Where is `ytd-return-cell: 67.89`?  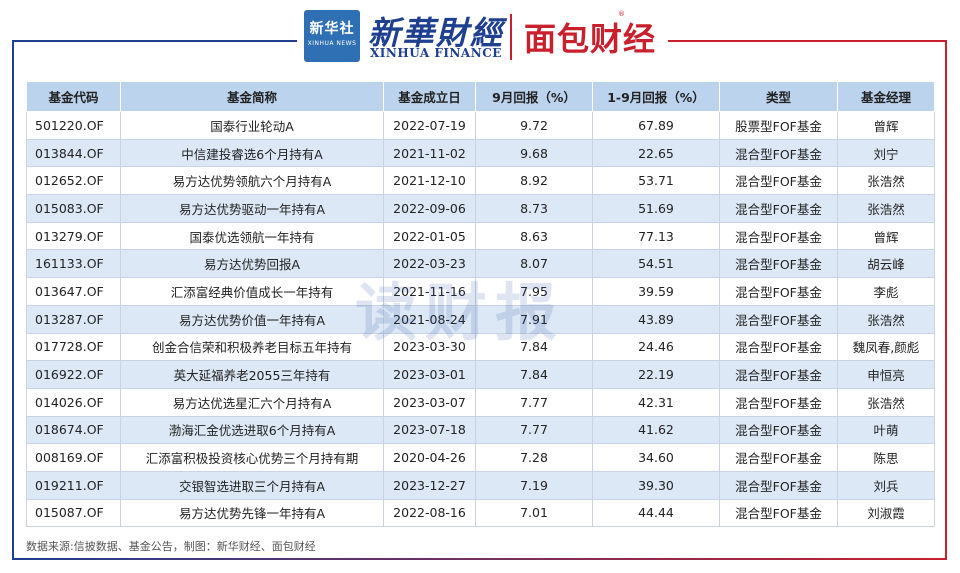
ytd-return-cell: 67.89 is located at coordinates (656, 125).